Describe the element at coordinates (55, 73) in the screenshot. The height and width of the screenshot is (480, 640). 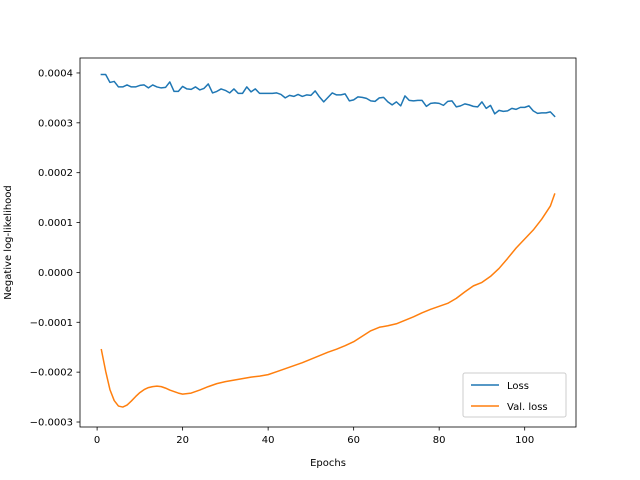
I see `y-tick-label: 0.0004` at that location.